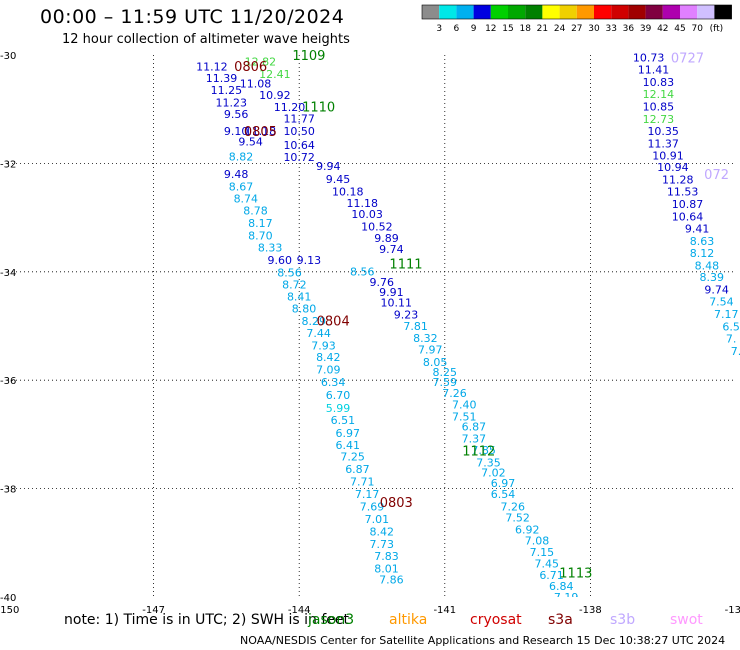 Image resolution: width=740 pixels, height=650 pixels. Describe the element at coordinates (542, 29) in the screenshot. I see `colorbar-tick-label: 21` at that location.